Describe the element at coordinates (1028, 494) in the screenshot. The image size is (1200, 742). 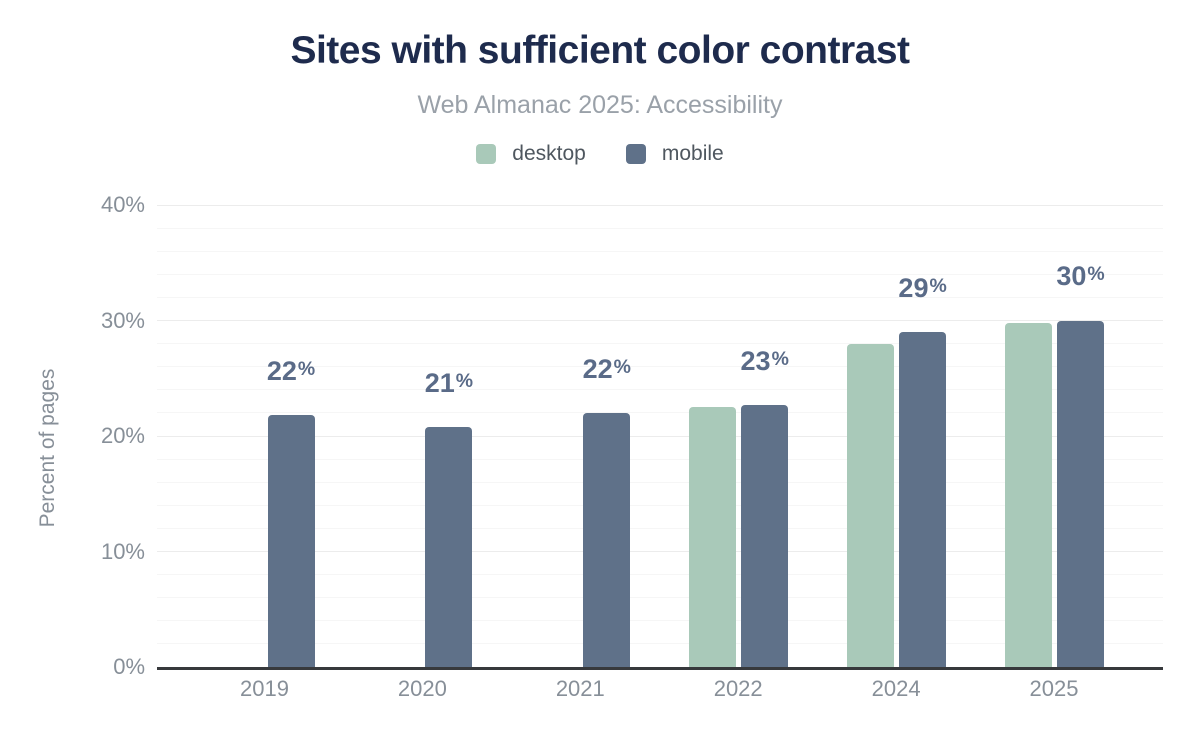
I see `bar-2025-desktop` at that location.